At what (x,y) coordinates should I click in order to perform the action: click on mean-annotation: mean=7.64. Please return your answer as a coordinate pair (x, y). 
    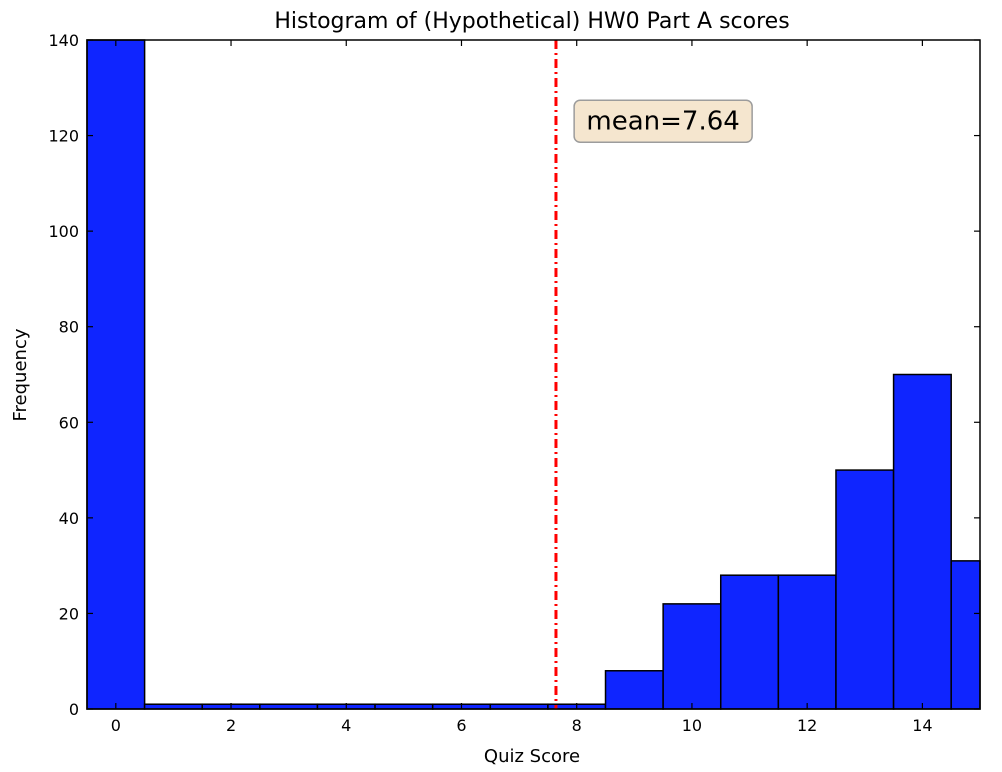
    Looking at the image, I should click on (663, 121).